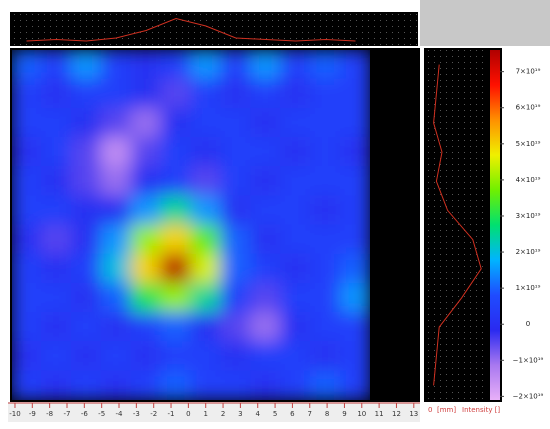 The image size is (550, 429). I want to click on x-tick-label: -2, so click(153, 414).